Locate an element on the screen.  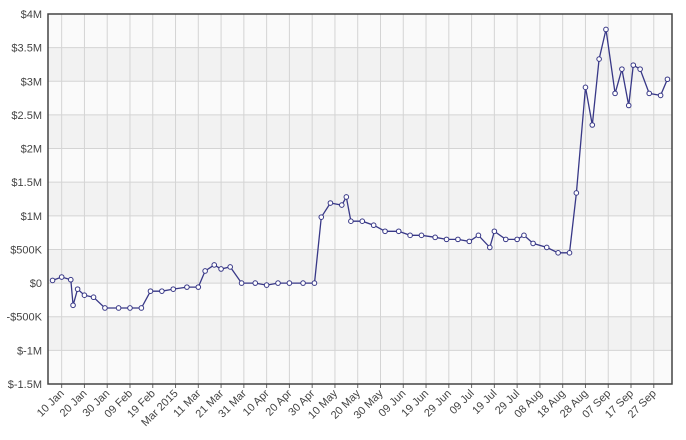
y-tick-label: -$500K is located at coordinates (25, 318).